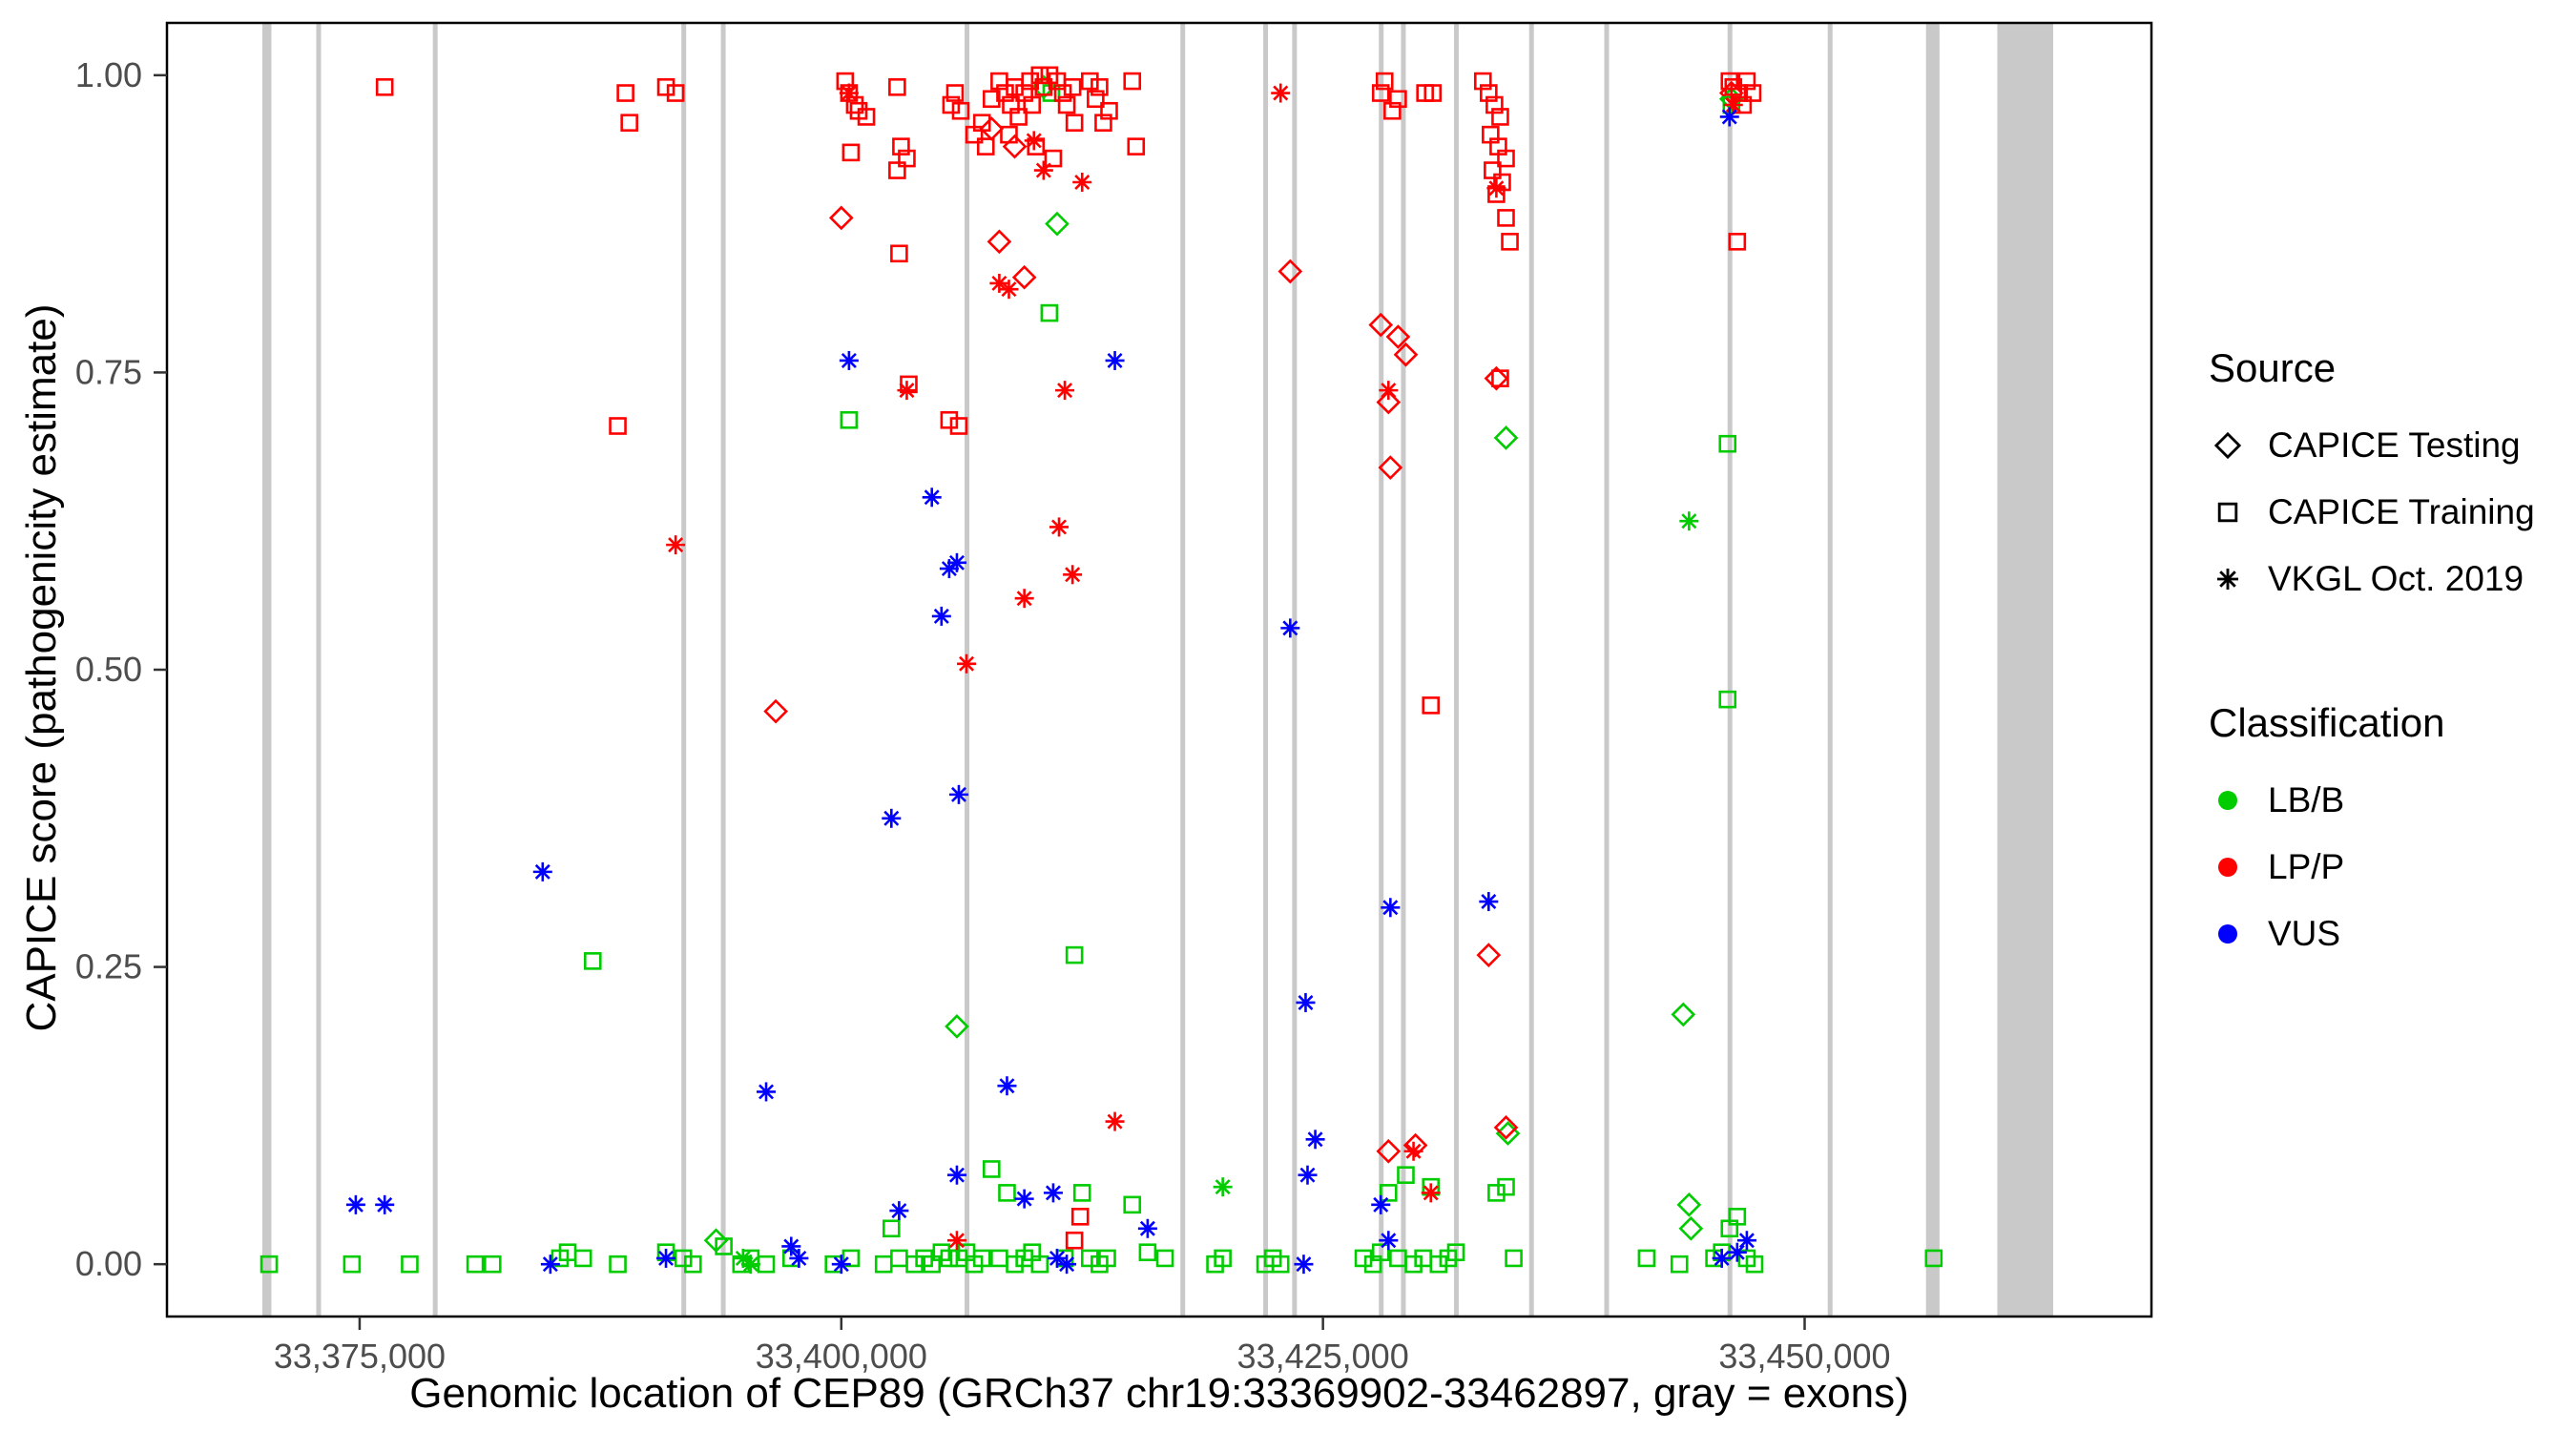  I want to click on legend-label-capice-training: CAPICE Training, so click(2401, 511).